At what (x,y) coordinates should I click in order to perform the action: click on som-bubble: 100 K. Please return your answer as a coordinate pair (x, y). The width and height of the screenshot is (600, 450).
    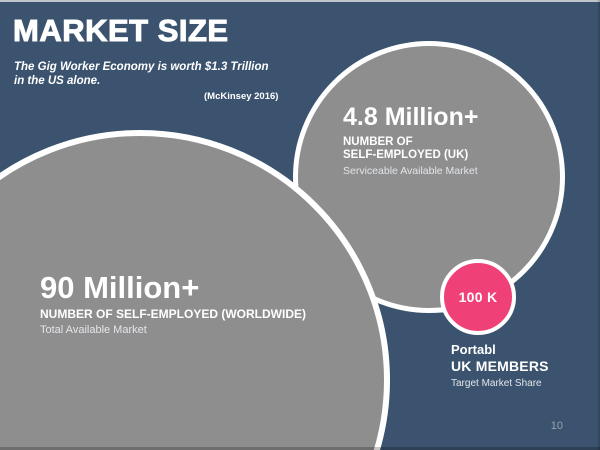
    Looking at the image, I should click on (478, 297).